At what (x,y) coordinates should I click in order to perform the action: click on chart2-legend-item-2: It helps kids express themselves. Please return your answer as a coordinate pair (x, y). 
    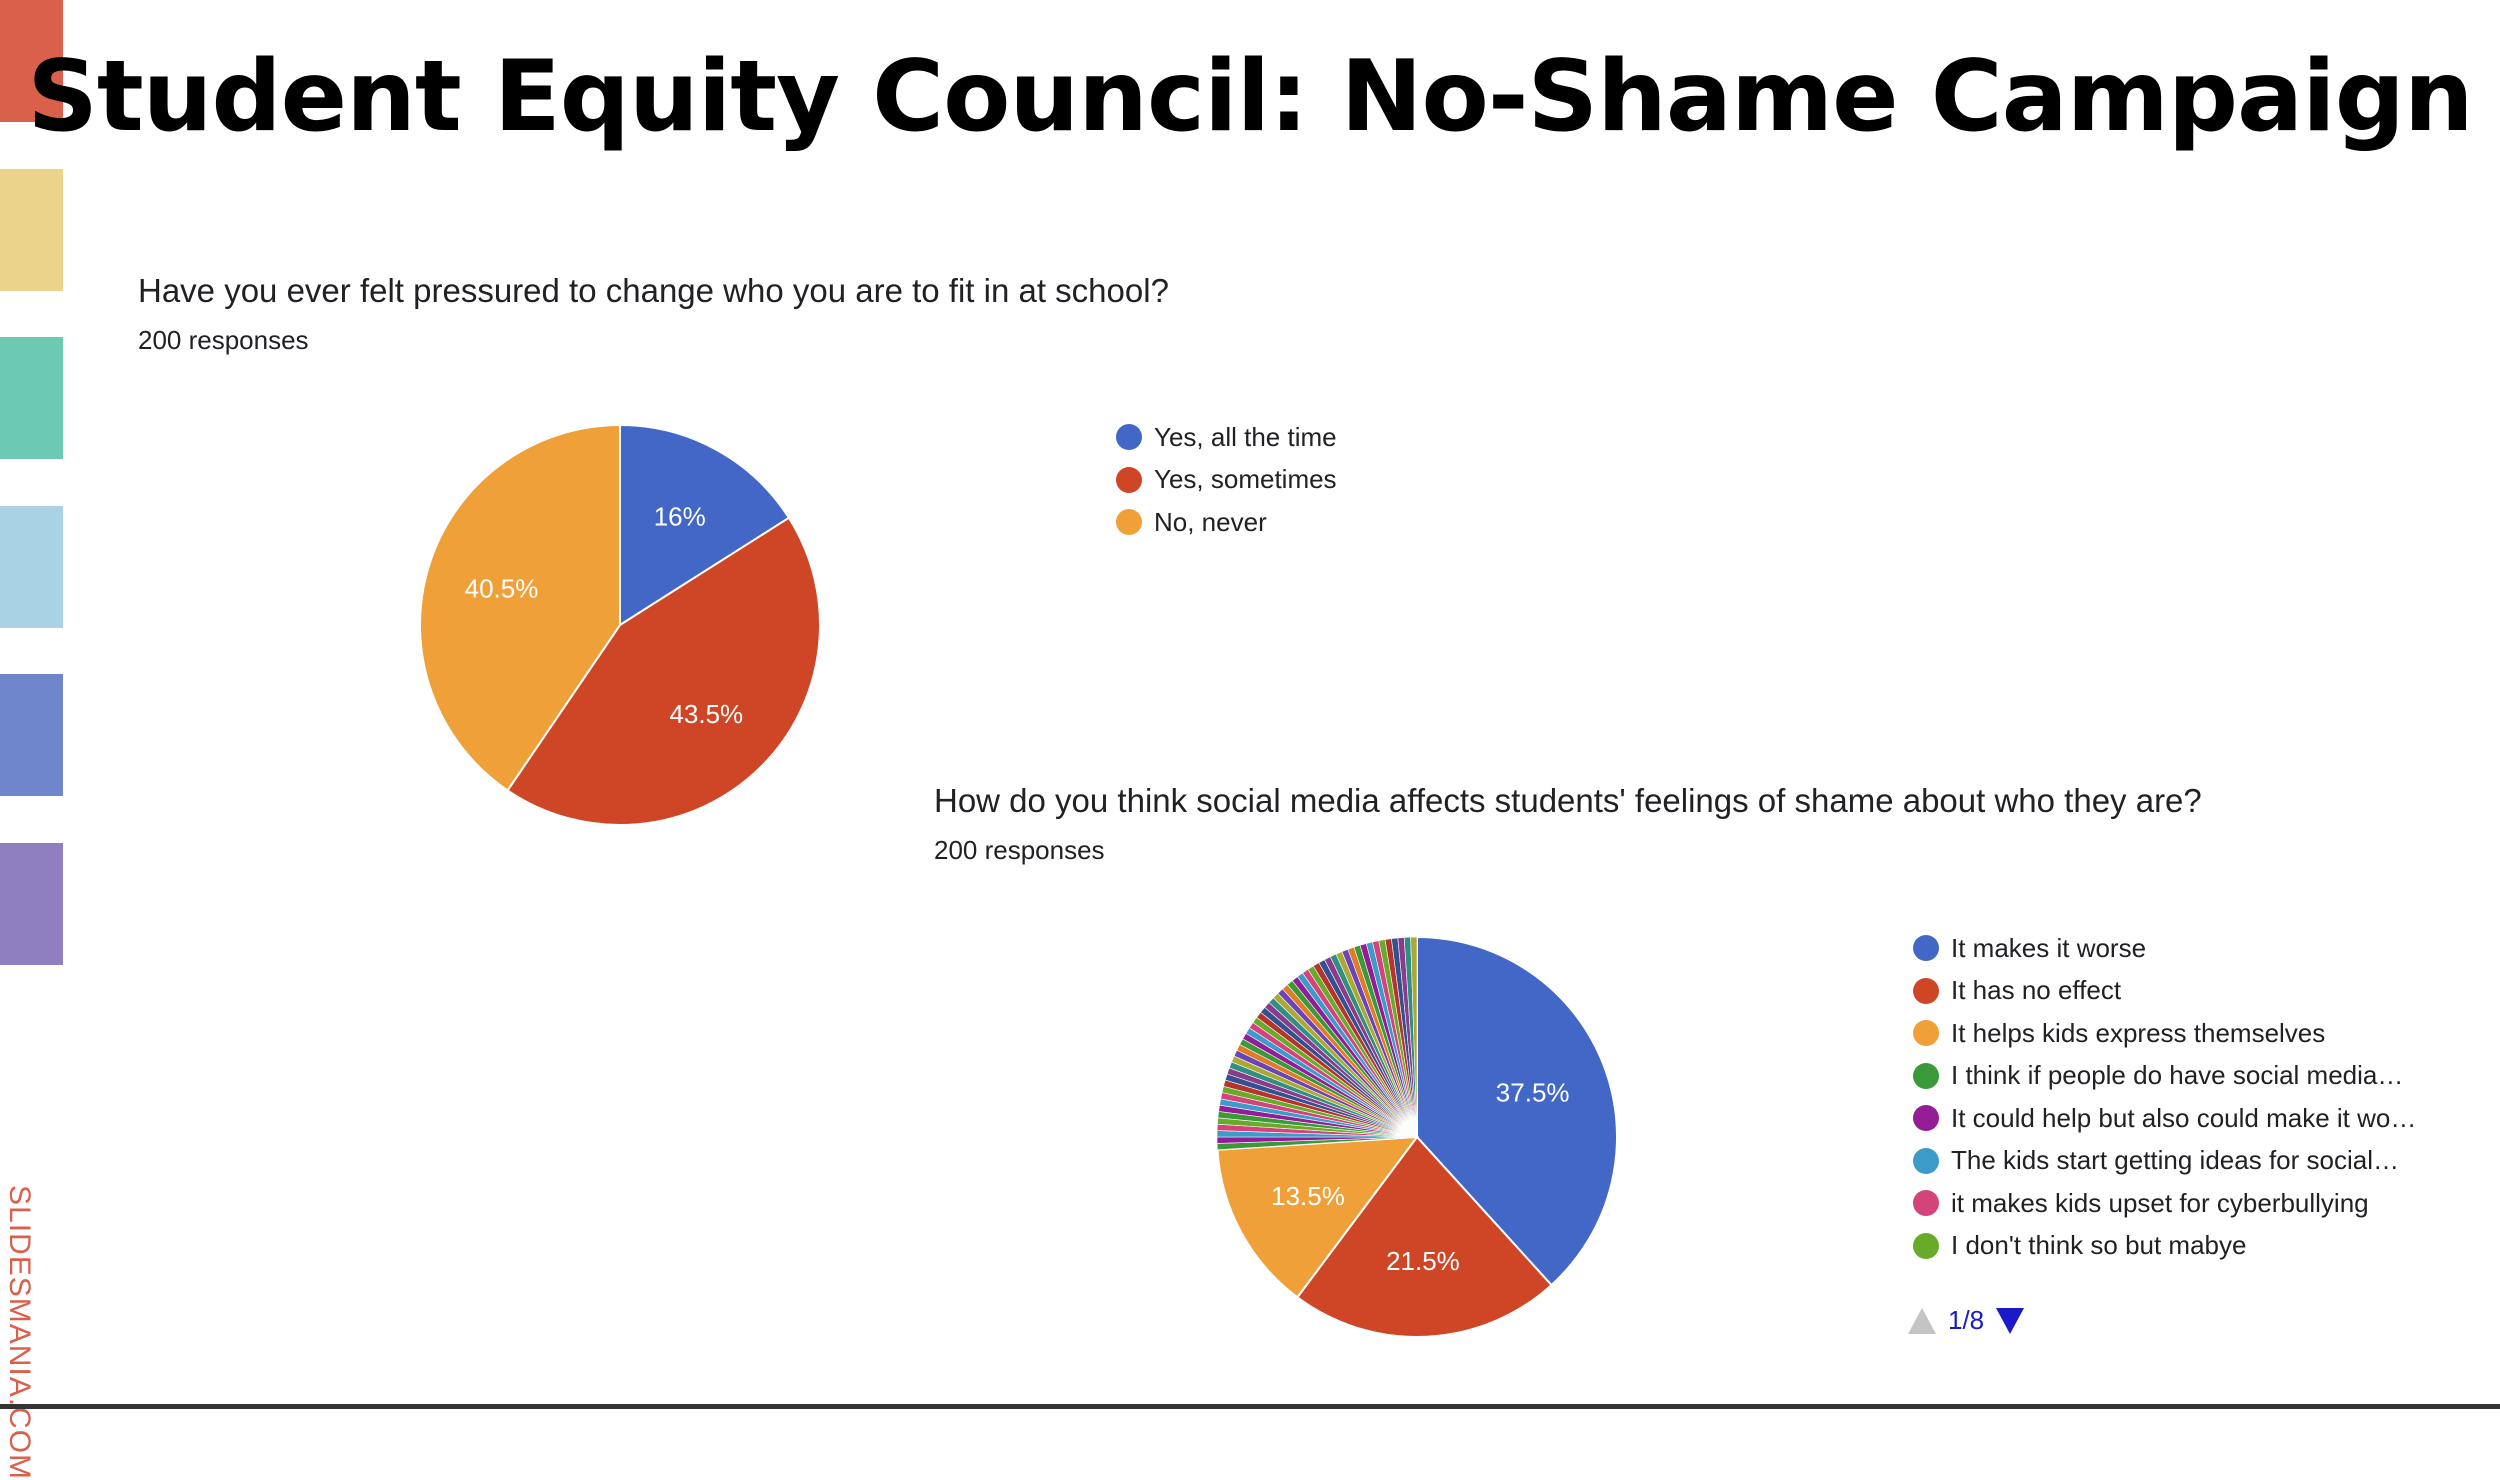
    Looking at the image, I should click on (2164, 1033).